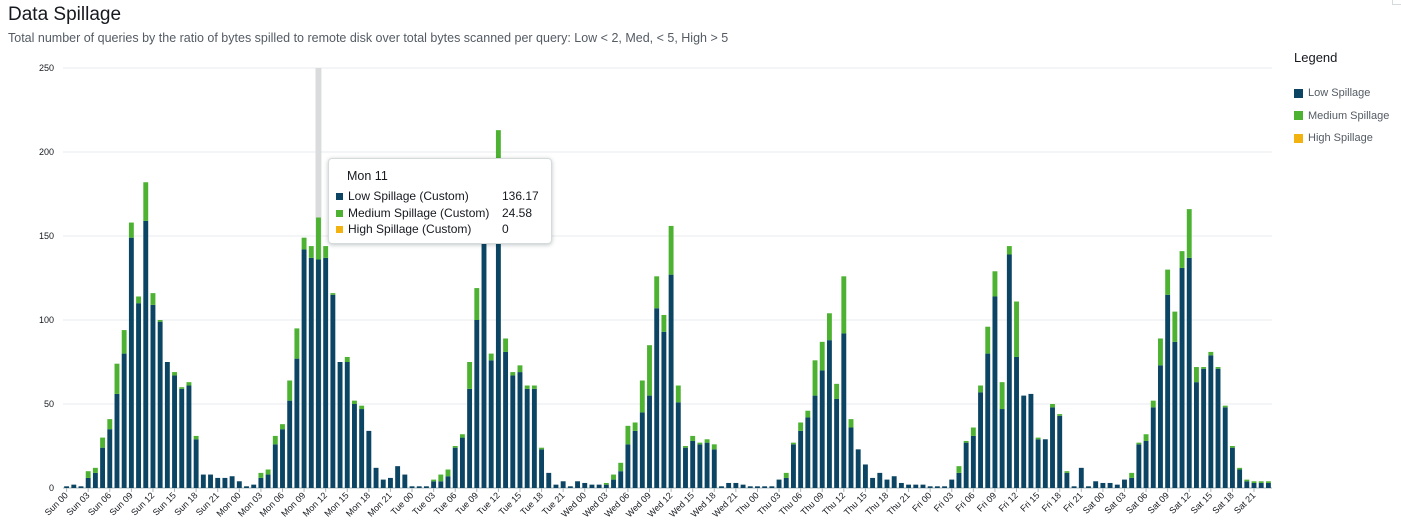 This screenshot has height=526, width=1401. I want to click on x-tick-label: Tue 03, so click(423, 503).